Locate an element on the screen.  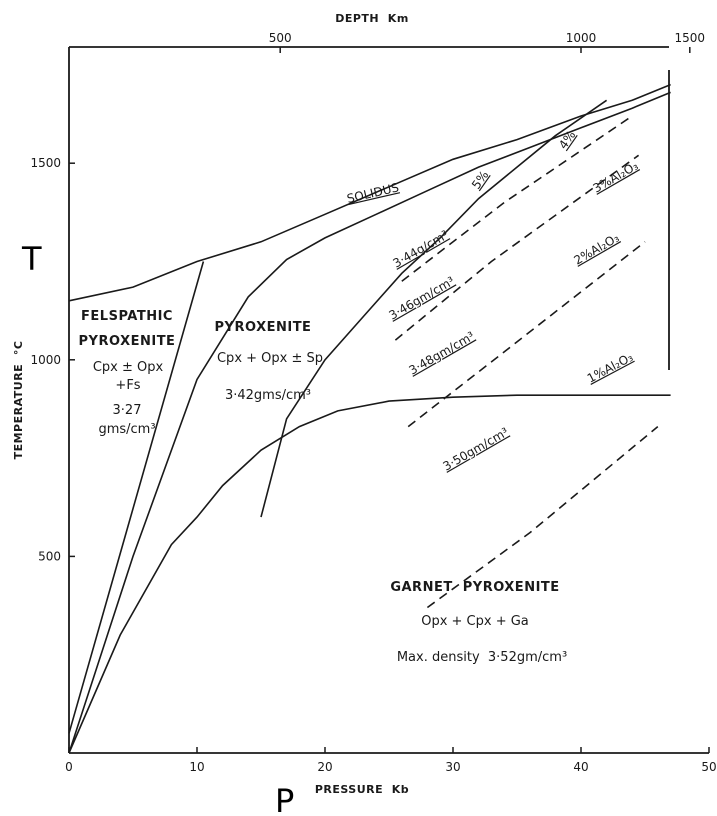
felspathic-minerals-2: +Fs is located at coordinates (127, 385).